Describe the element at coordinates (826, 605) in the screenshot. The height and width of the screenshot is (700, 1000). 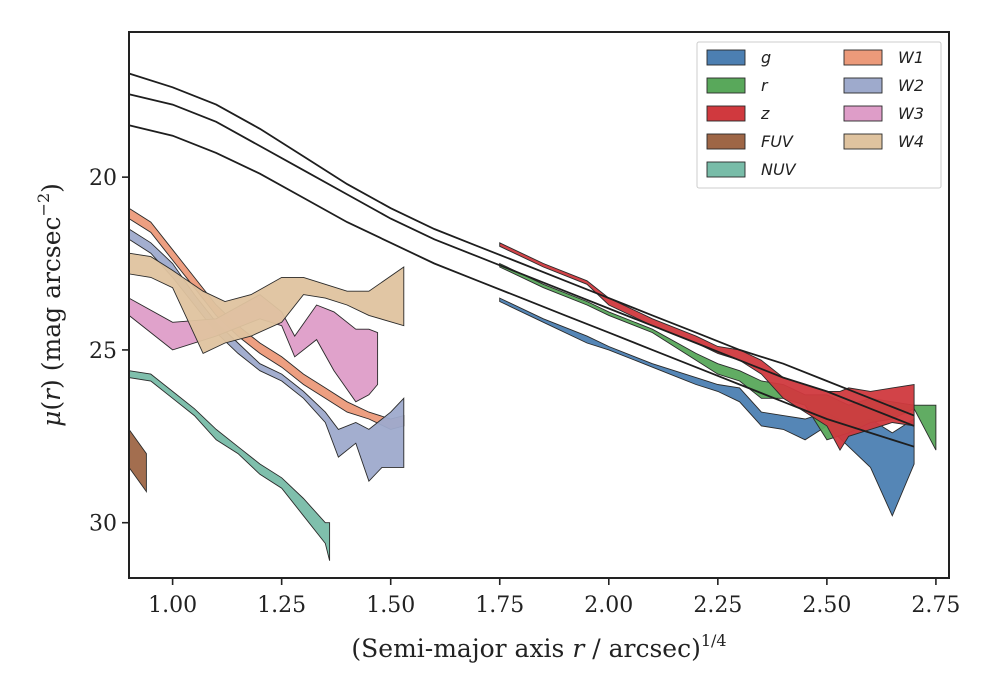
I see `x-tick-label: 2.50` at that location.